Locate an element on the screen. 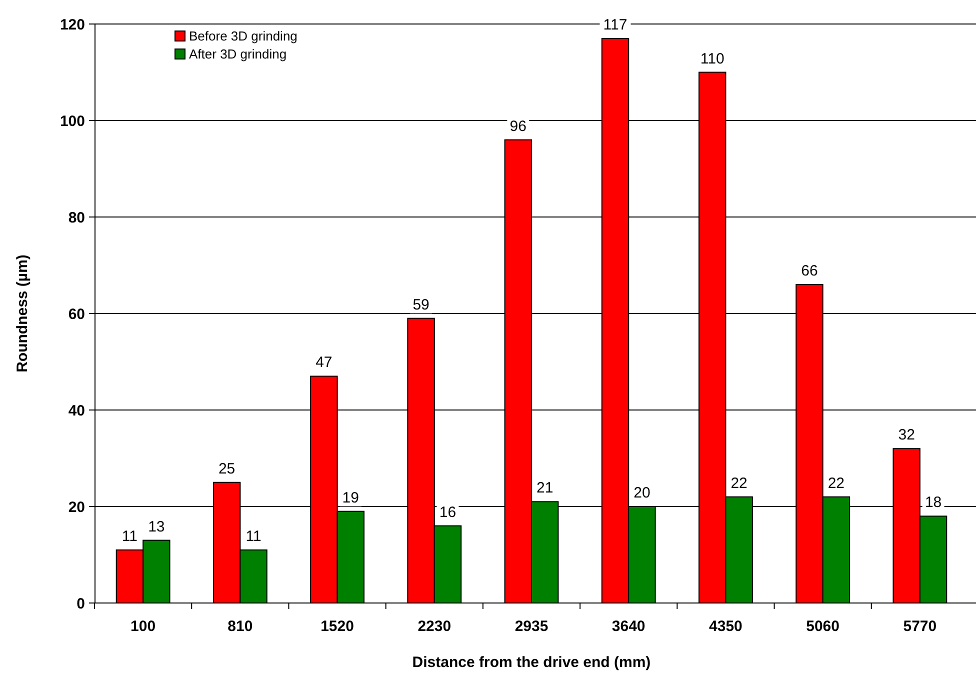 This screenshot has width=976, height=675. x-tick-label: 4350 is located at coordinates (725, 626).